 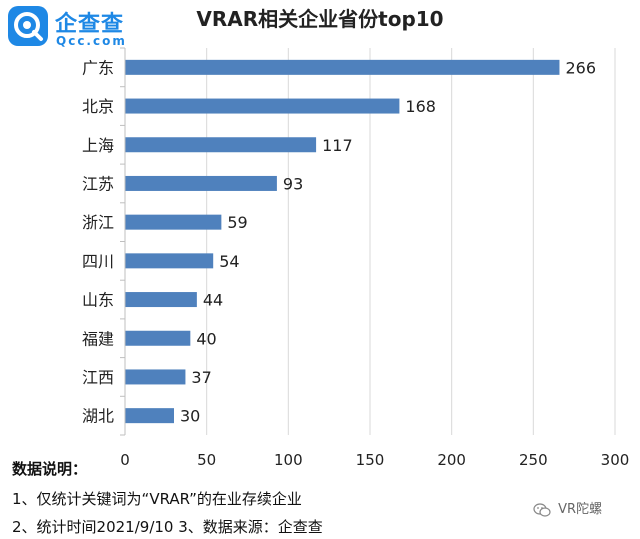 What do you see at coordinates (98, 300) in the screenshot?
I see `category-label: 山东` at bounding box center [98, 300].